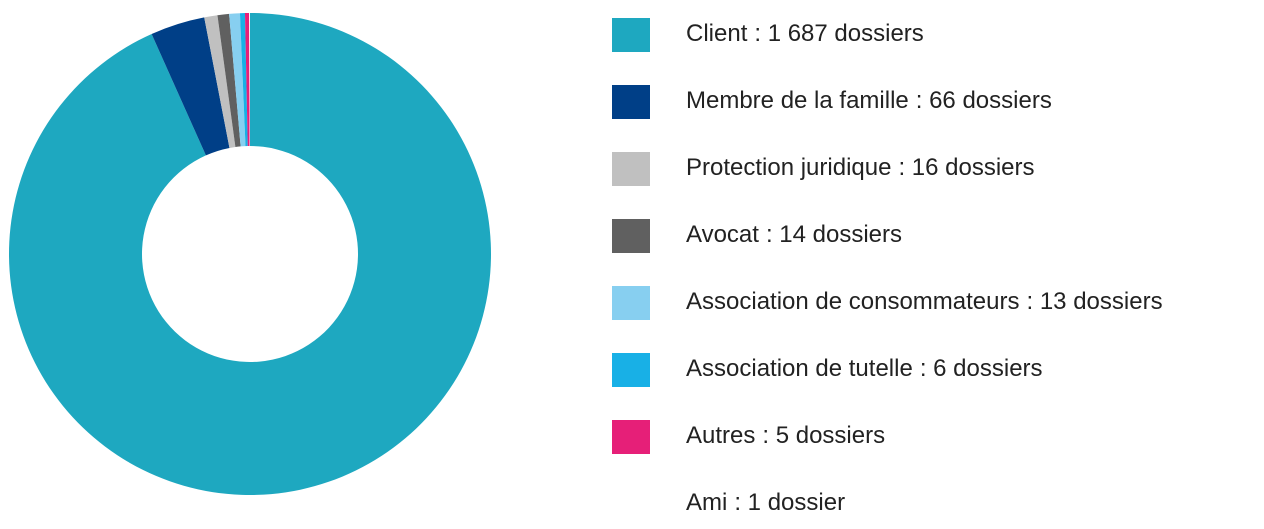 This screenshot has height=529, width=1264. I want to click on legend-label: Membre de la famille : 66 dossiers, so click(869, 100).